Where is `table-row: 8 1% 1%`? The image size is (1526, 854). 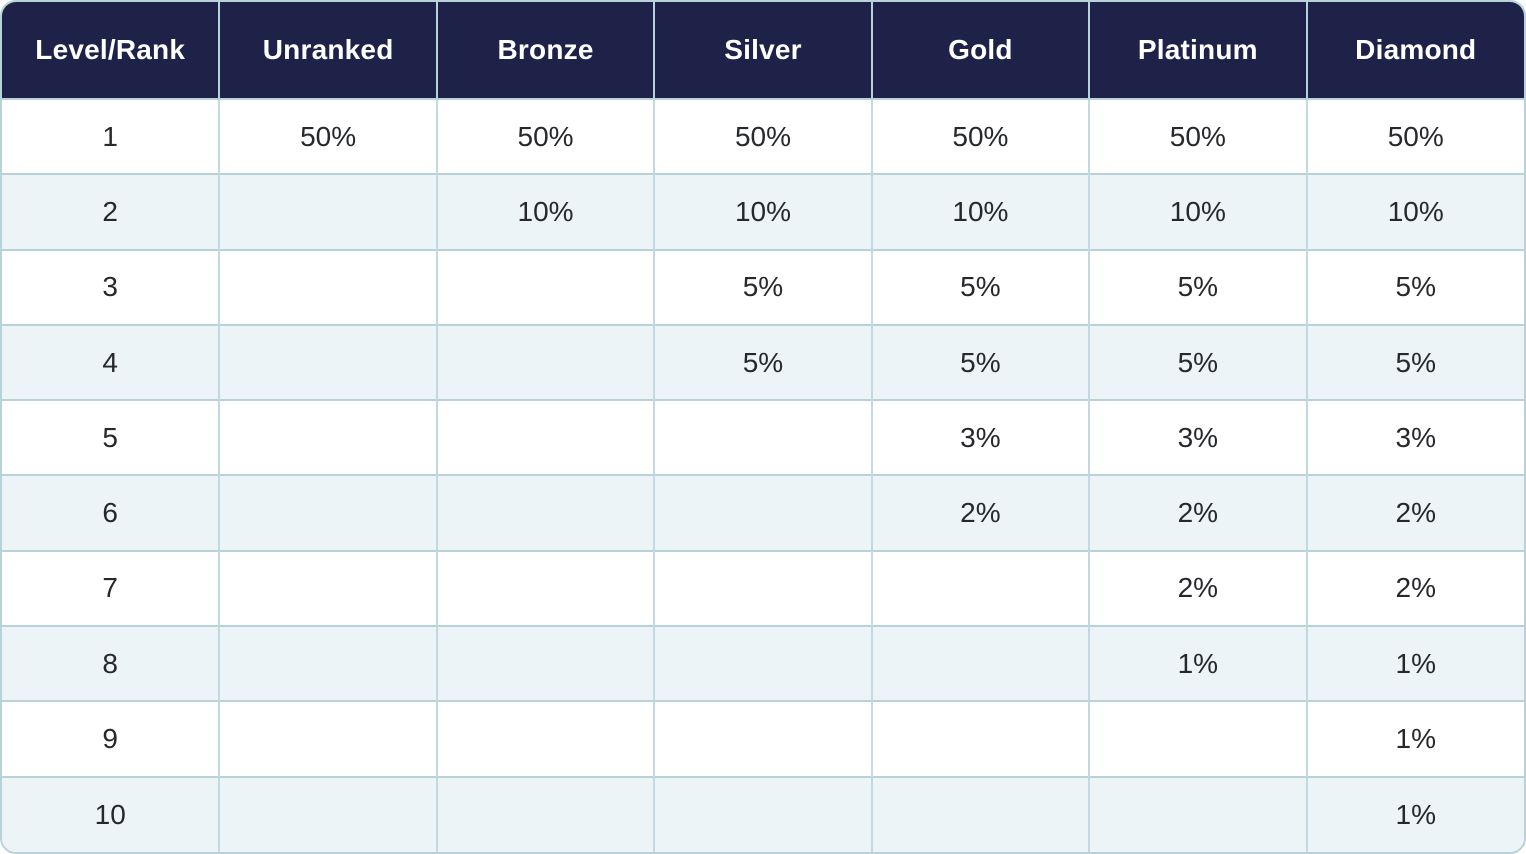 table-row: 8 1% 1% is located at coordinates (763, 663).